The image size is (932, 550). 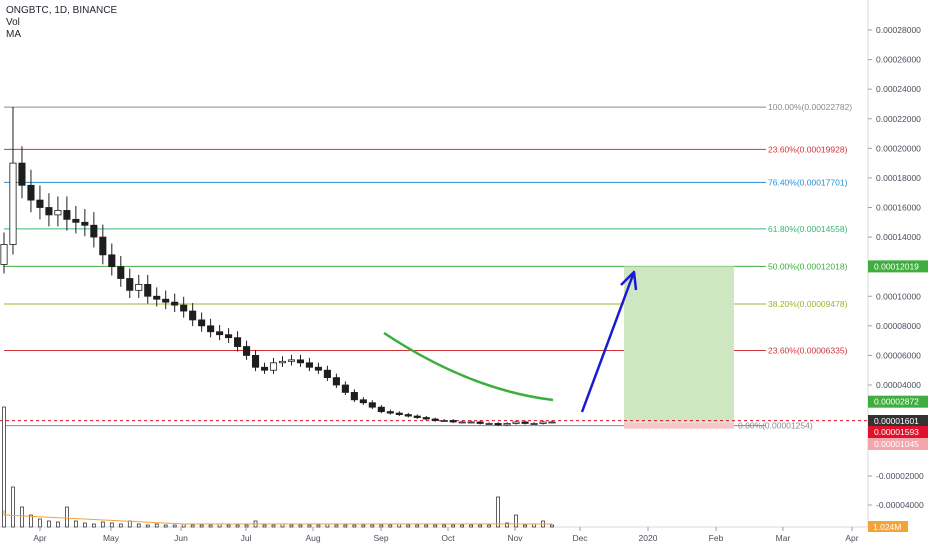 What do you see at coordinates (62, 10) in the screenshot?
I see `symbol-title: ONGBTC, 1D, BINANCE` at bounding box center [62, 10].